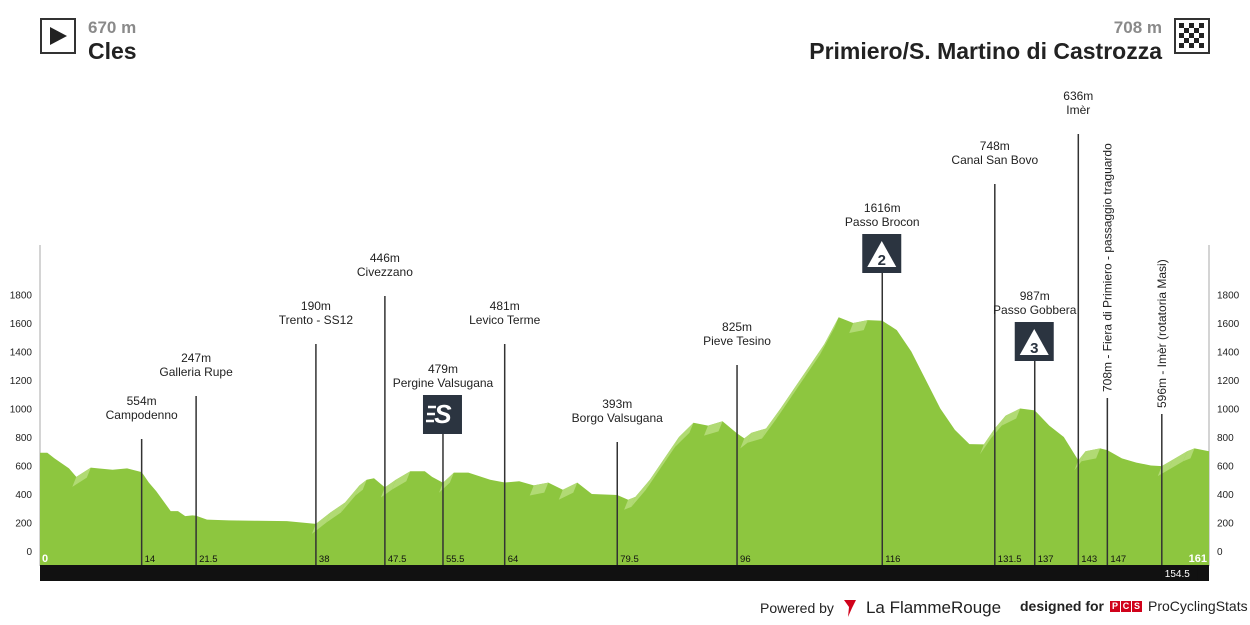 Image resolution: width=1250 pixels, height=625 pixels. Describe the element at coordinates (1228, 381) in the screenshot. I see `y-tick-label-right: 1200` at that location.